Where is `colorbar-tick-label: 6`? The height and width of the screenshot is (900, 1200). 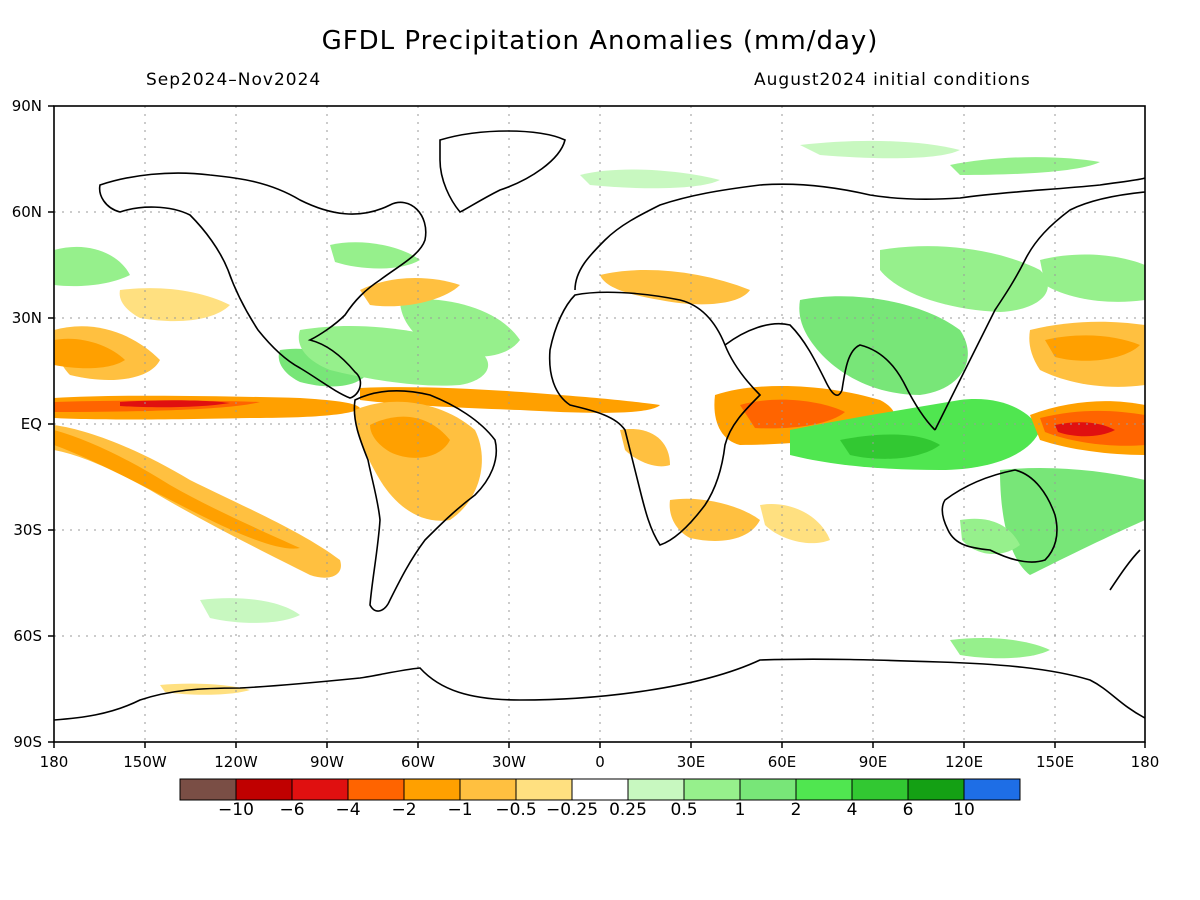 colorbar-tick-label: 6 is located at coordinates (908, 810).